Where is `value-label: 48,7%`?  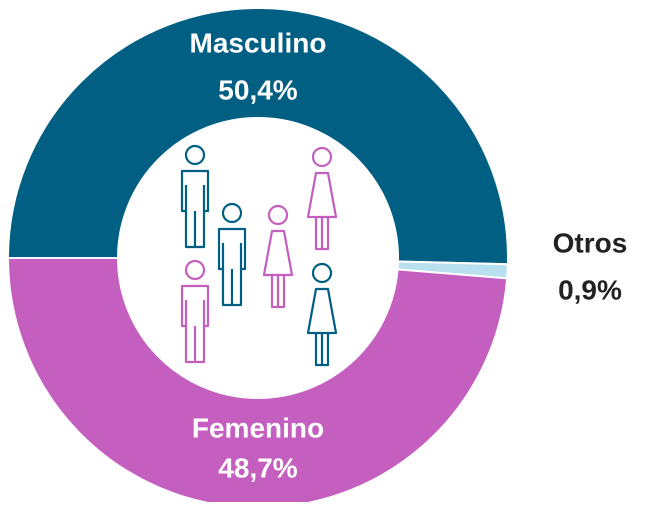
value-label: 48,7% is located at coordinates (257, 467).